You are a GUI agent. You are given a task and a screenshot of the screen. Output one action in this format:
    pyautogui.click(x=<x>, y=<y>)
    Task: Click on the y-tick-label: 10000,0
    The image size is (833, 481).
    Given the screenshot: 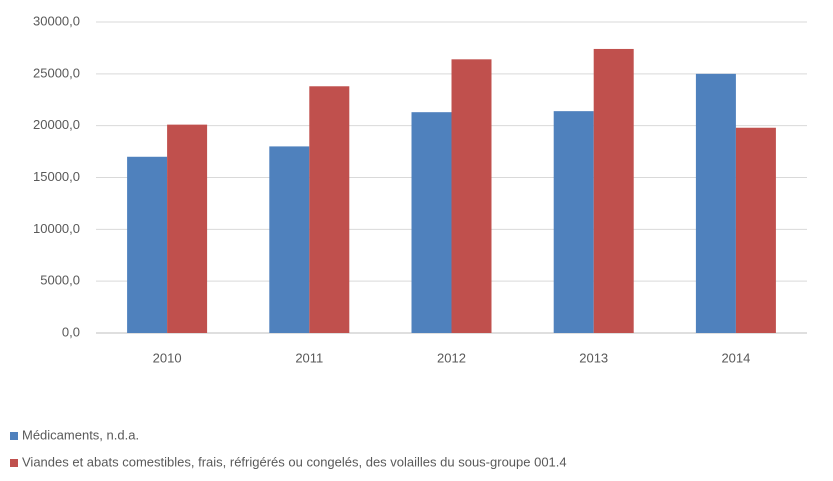 What is the action you would take?
    pyautogui.click(x=56, y=228)
    